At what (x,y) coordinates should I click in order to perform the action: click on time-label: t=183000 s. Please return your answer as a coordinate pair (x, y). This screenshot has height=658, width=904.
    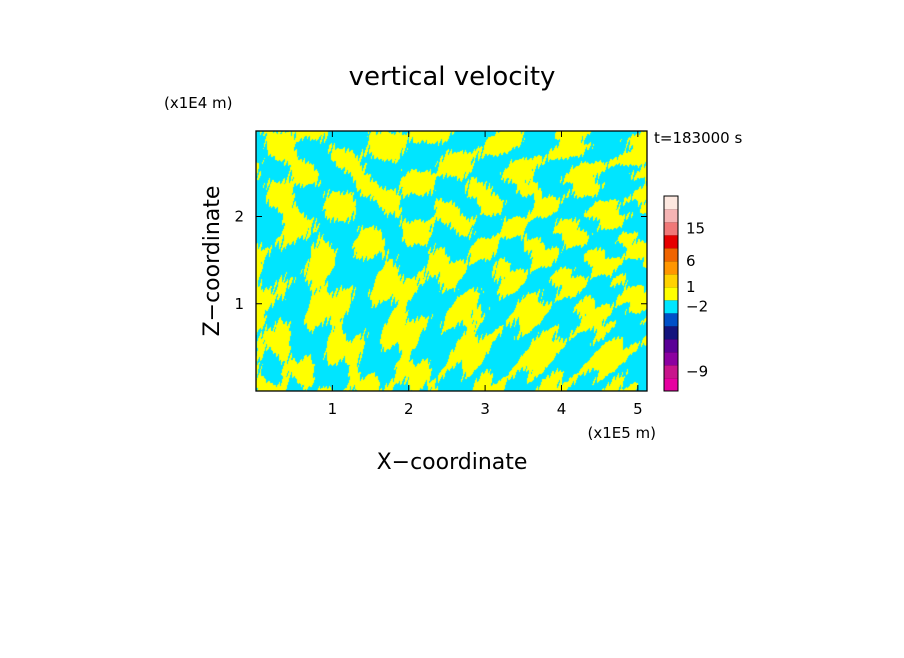
    Looking at the image, I should click on (698, 138).